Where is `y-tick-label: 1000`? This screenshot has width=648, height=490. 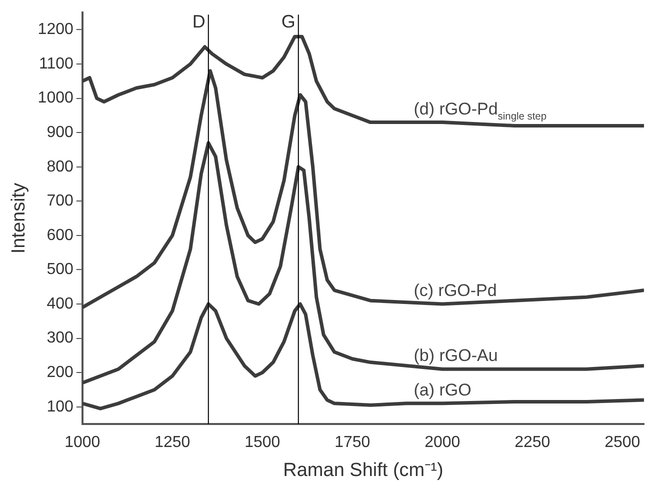
y-tick-label: 1000 is located at coordinates (56, 98).